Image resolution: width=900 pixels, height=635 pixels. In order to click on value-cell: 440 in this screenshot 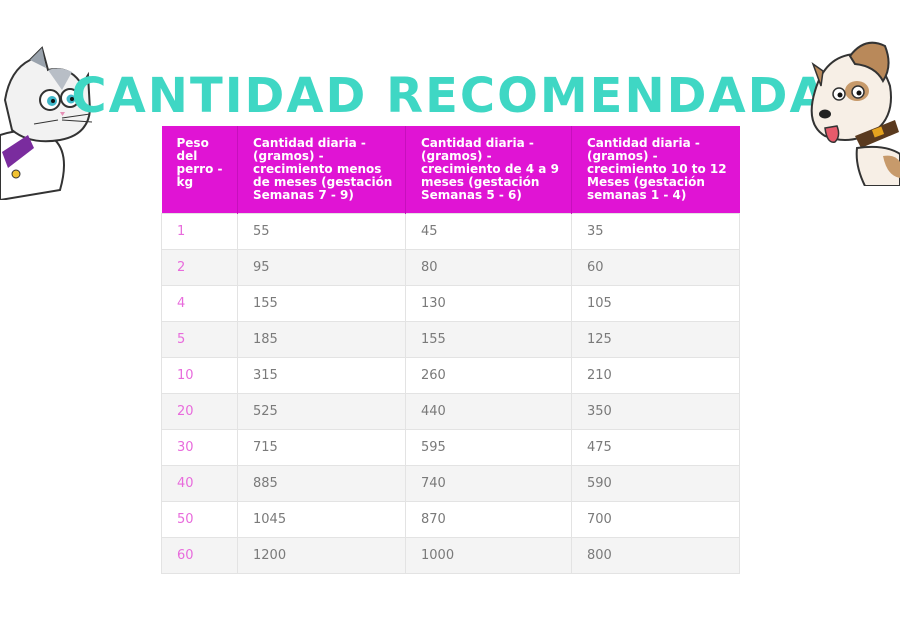, I will do `click(488, 411)`.